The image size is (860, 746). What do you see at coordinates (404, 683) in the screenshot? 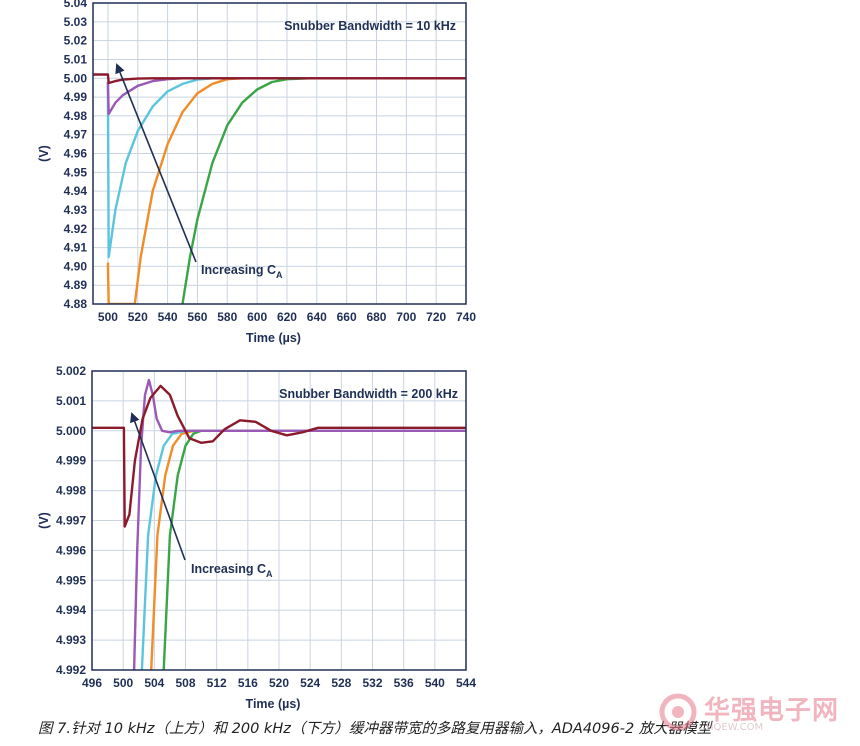
I see `x-tick-label: 536` at bounding box center [404, 683].